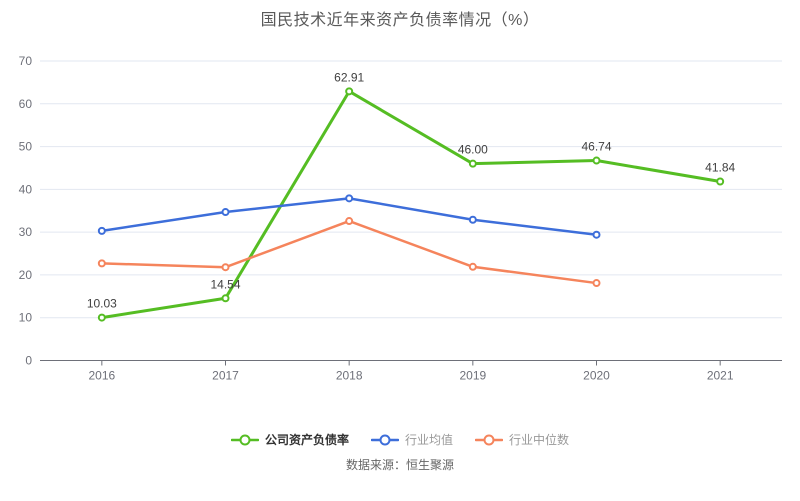 Image resolution: width=800 pixels, height=501 pixels. What do you see at coordinates (225, 212) in the screenshot?
I see `data-point-1-2017` at bounding box center [225, 212].